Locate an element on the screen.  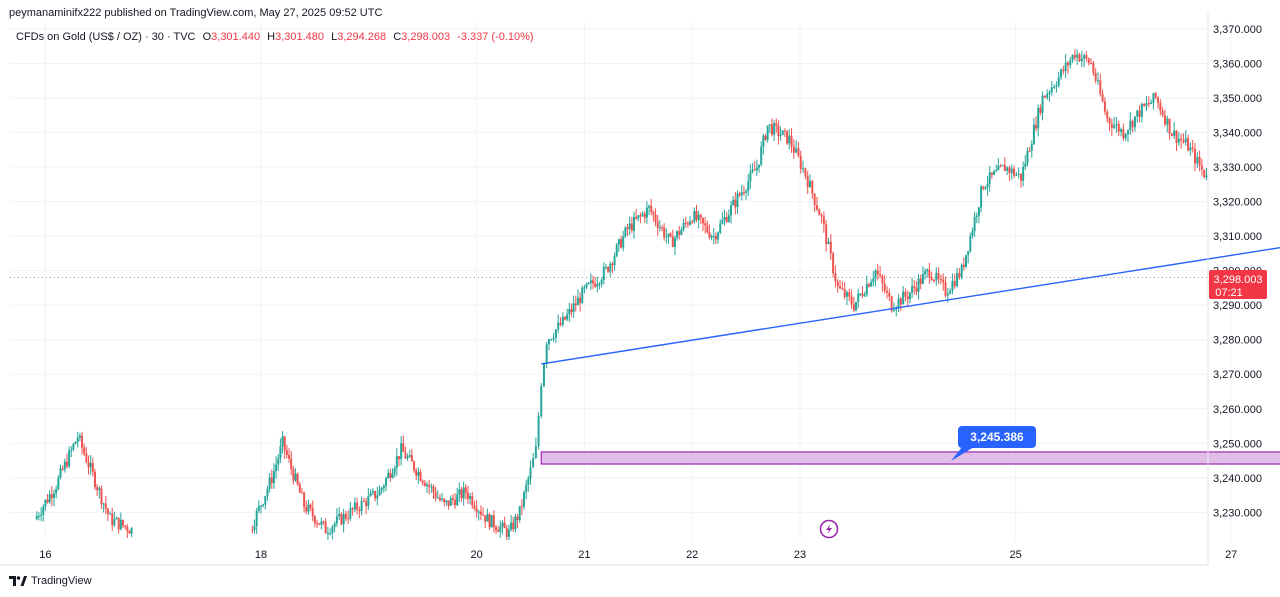
trendline is located at coordinates (910, 293).